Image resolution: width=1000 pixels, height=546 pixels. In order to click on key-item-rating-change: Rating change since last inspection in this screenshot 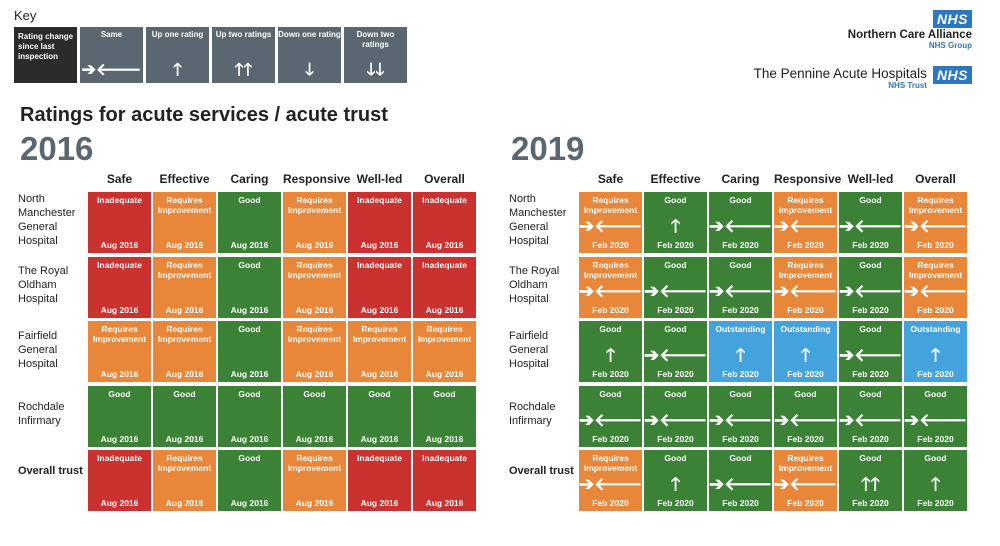, I will do `click(45, 55)`.